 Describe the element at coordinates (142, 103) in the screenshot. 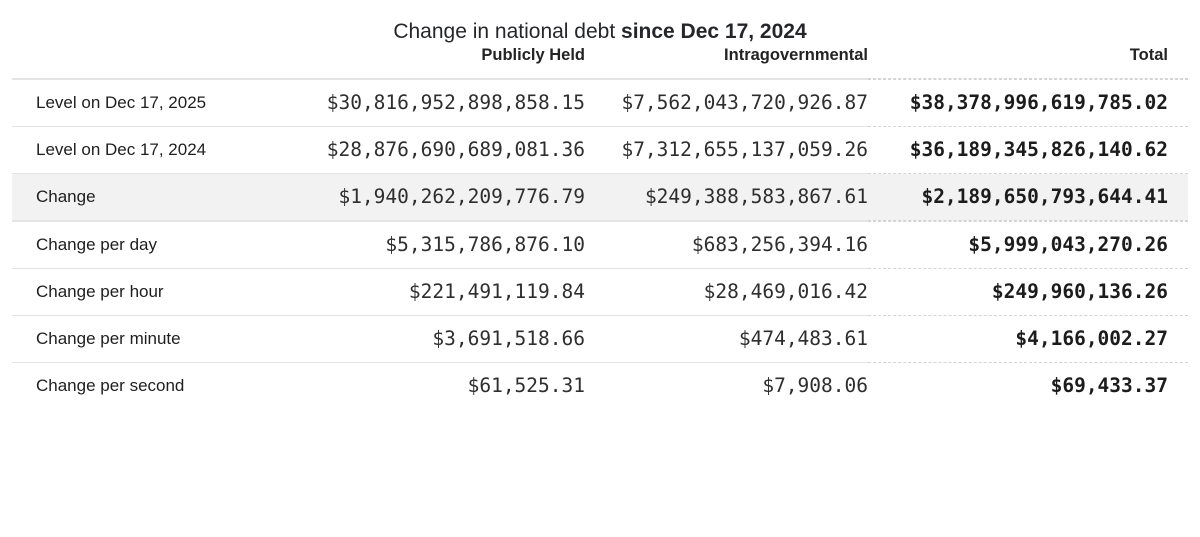

I see `row-label: Level on Dec 17, 2025` at that location.